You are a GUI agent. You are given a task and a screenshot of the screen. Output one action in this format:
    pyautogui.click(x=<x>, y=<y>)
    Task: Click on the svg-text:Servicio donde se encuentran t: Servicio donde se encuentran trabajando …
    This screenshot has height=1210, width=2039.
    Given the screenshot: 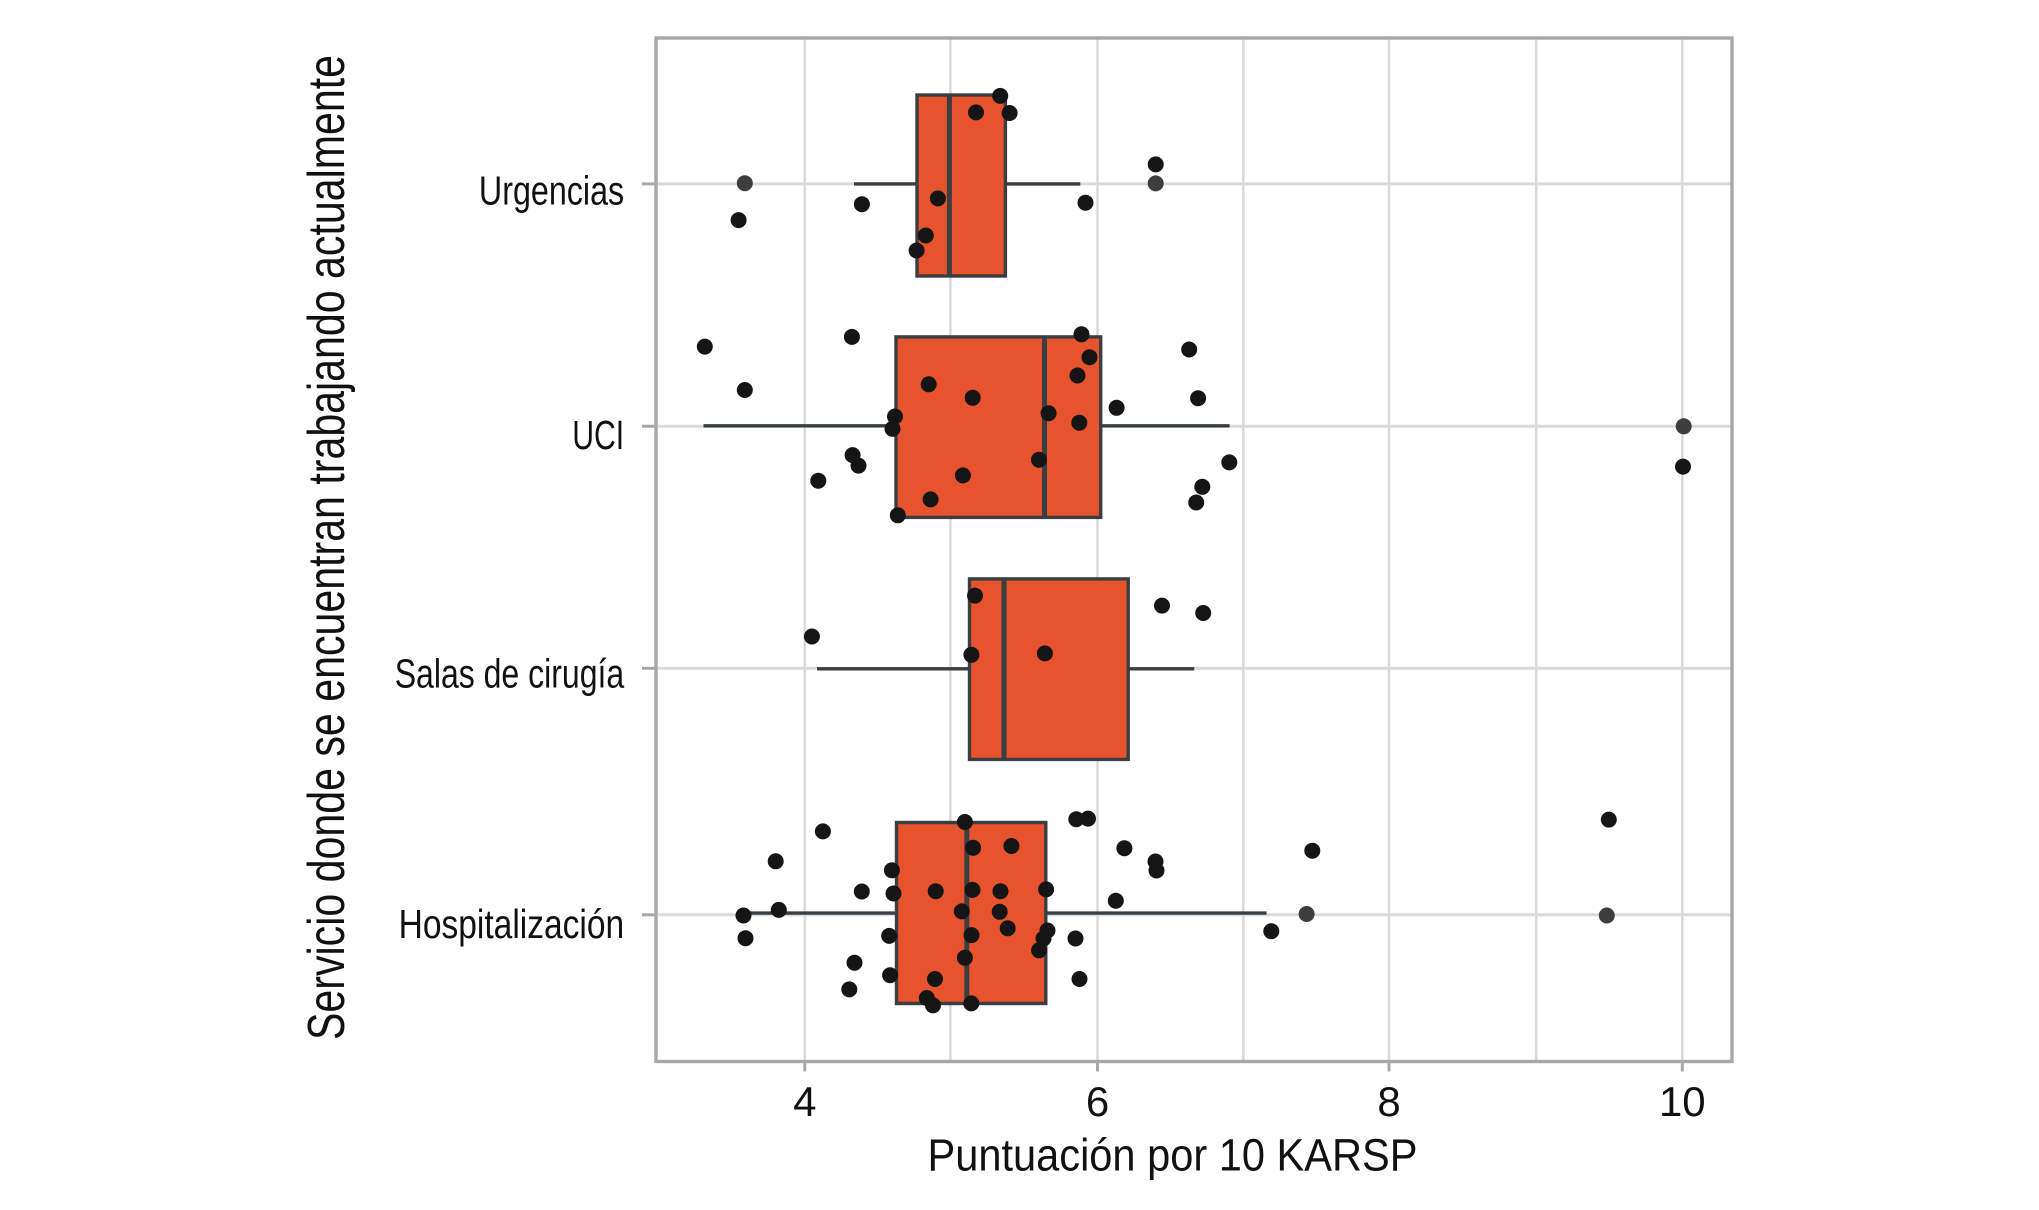 What is the action you would take?
    pyautogui.click(x=327, y=547)
    